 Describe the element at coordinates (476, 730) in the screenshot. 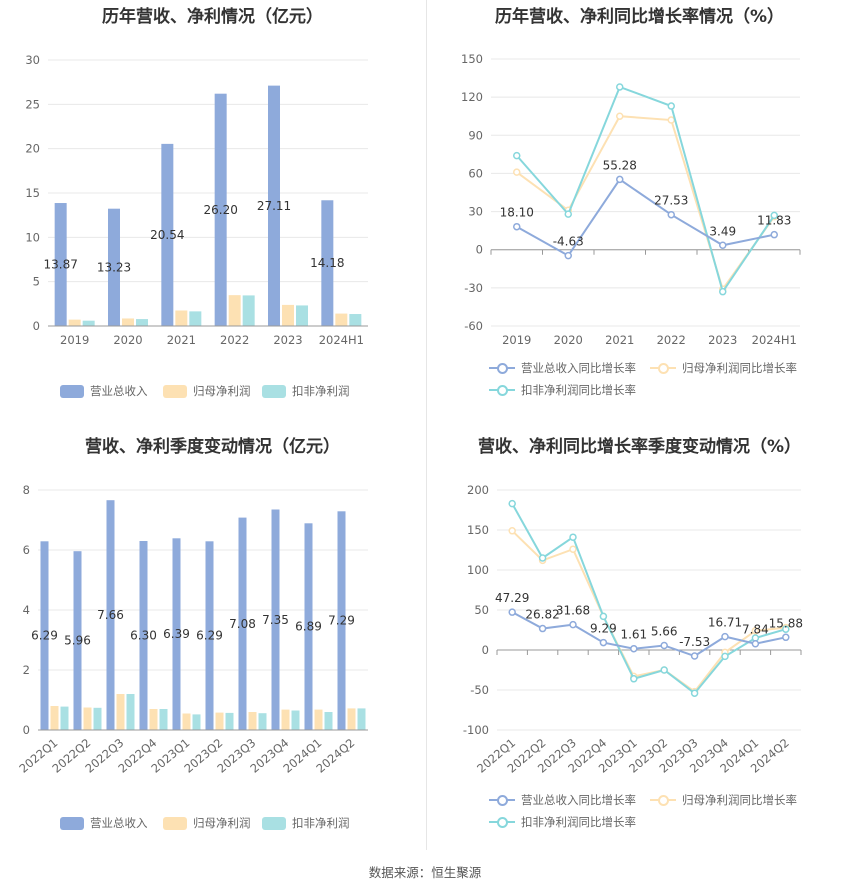

I see `y-tick-label: -100` at that location.